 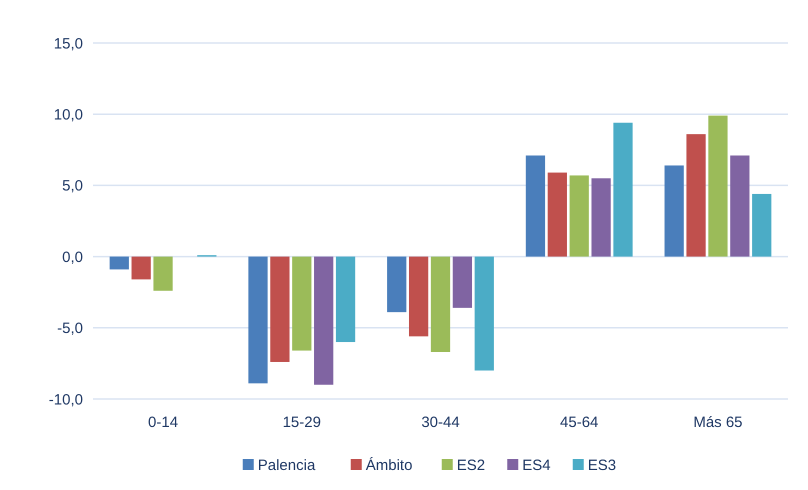 What do you see at coordinates (287, 465) in the screenshot?
I see `legend-label: Palencia` at bounding box center [287, 465].